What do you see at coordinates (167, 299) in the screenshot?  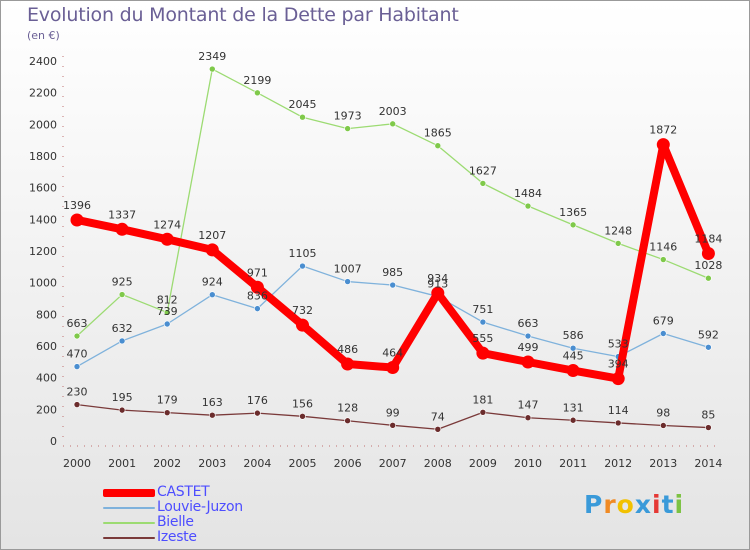 I see `data-label-bielle: 812` at bounding box center [167, 299].